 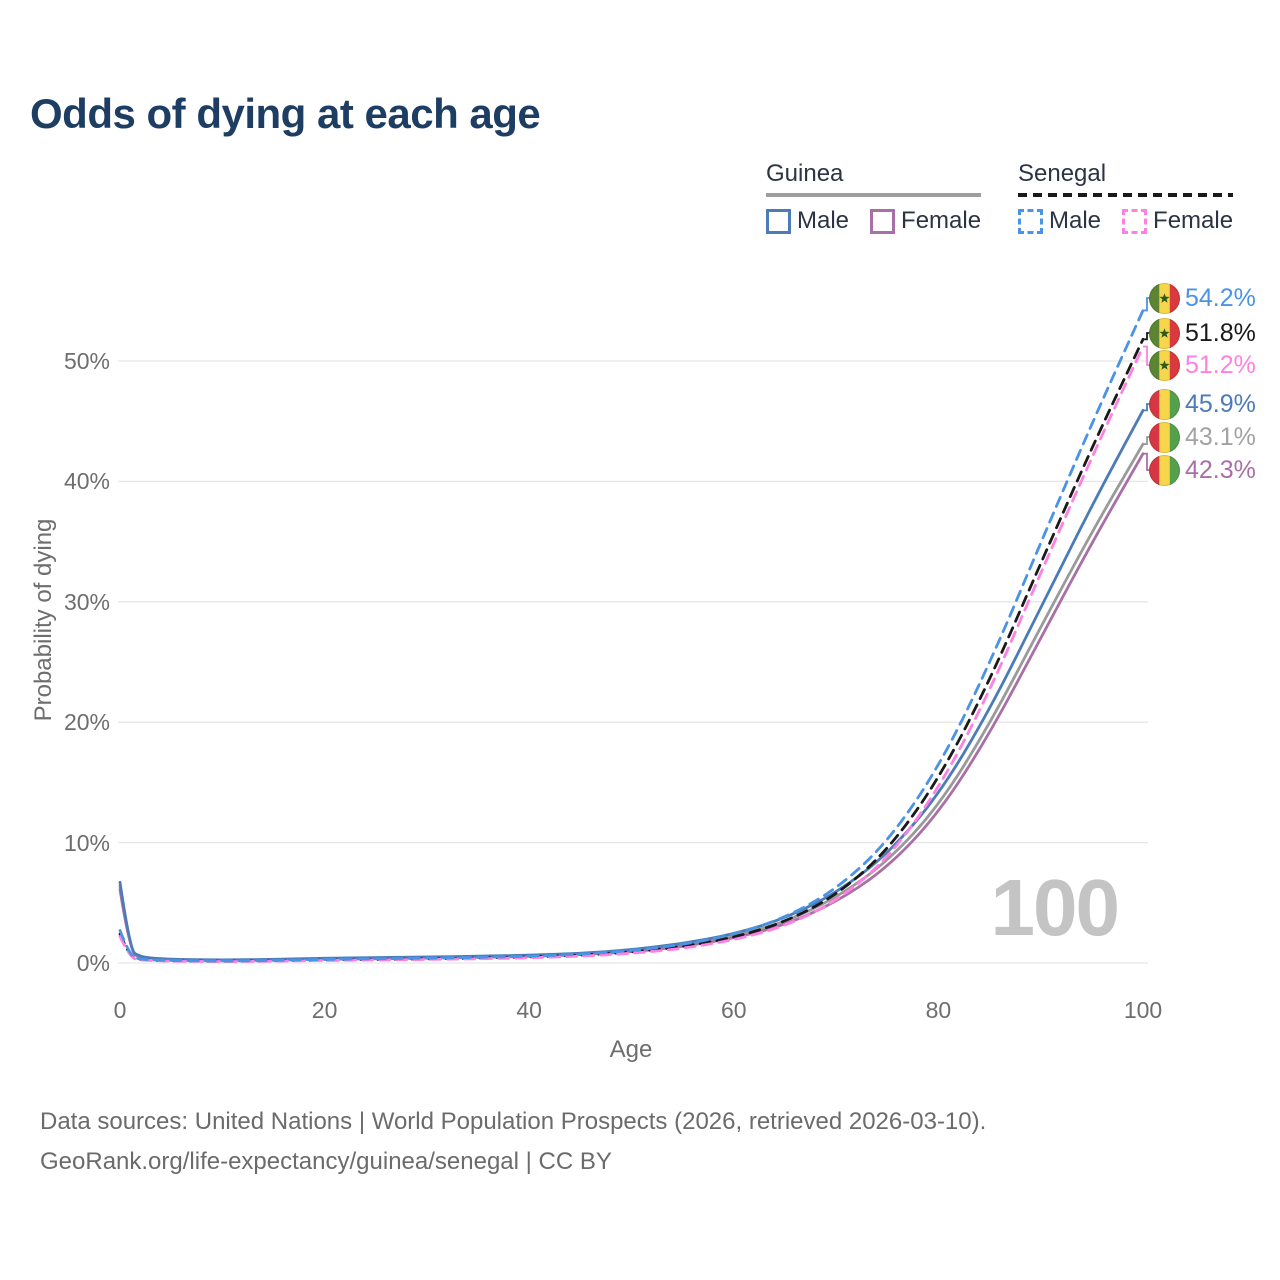 I want to click on guinea-female-swatch-icon, so click(x=883, y=221).